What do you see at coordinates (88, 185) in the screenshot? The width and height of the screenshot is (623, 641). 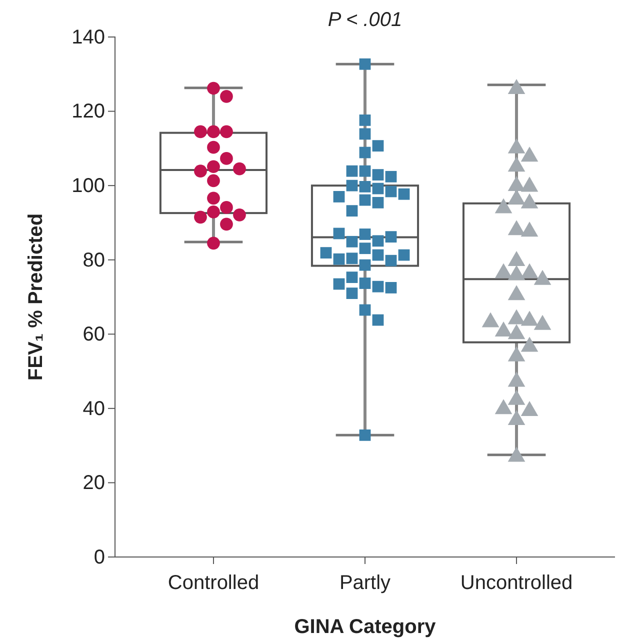 I see `y-tick-label: 100` at bounding box center [88, 185].